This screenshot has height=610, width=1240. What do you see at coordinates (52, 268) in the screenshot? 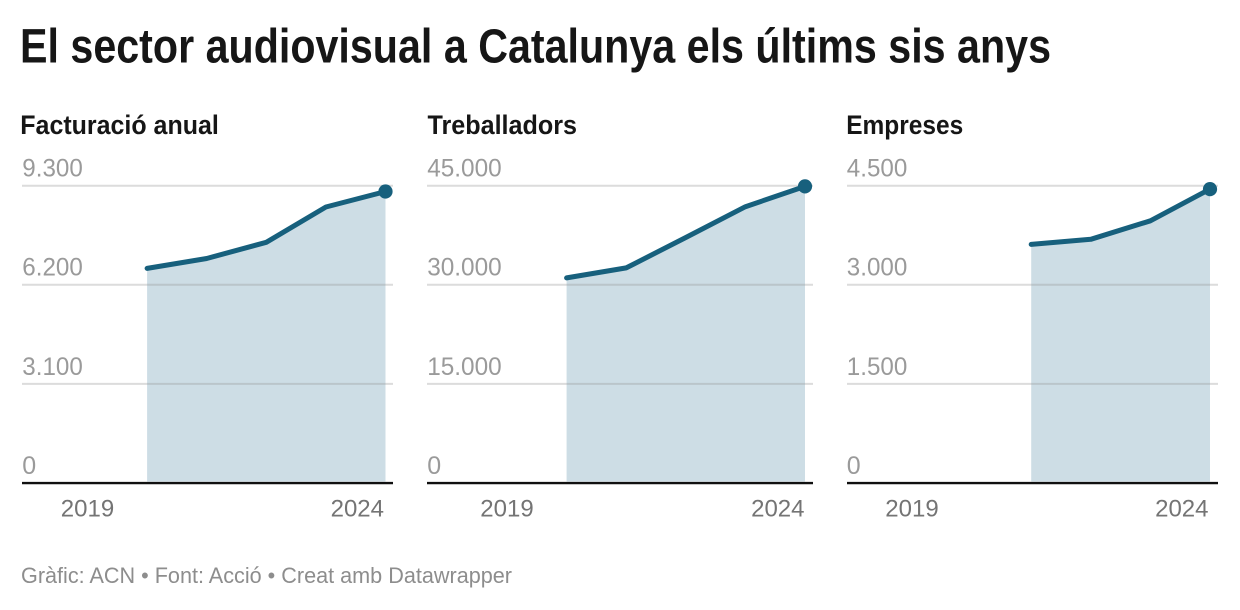
I see `svg-text: 6.200` at bounding box center [52, 268].